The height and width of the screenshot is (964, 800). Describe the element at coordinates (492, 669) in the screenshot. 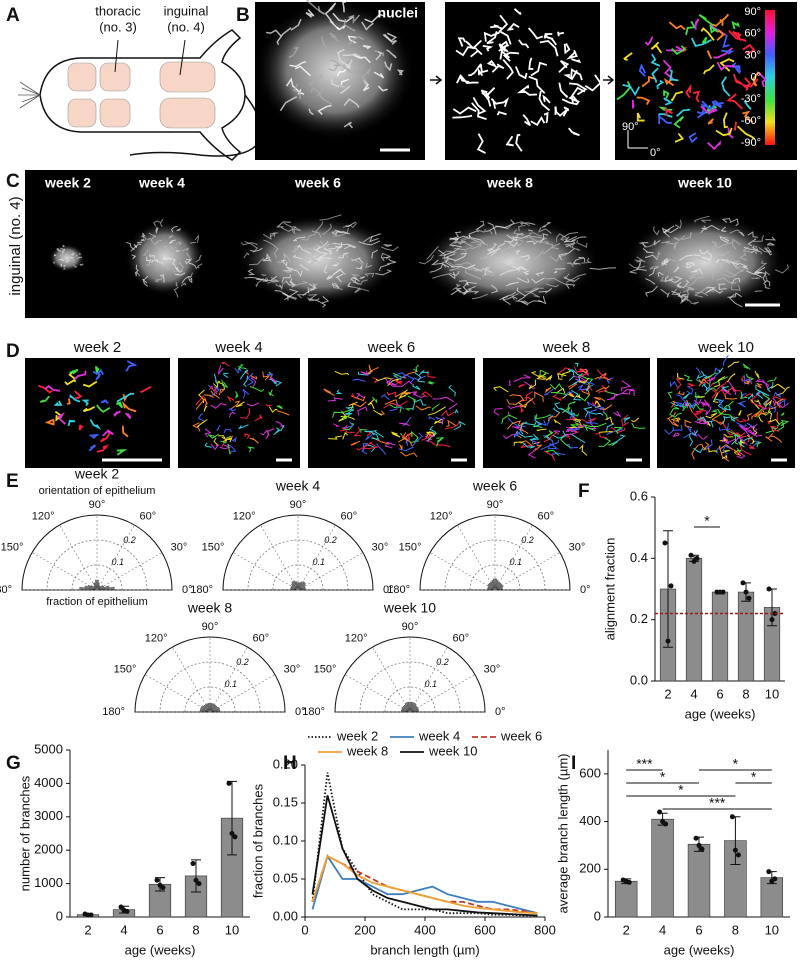

I see `theta-tick-label: 30°` at that location.